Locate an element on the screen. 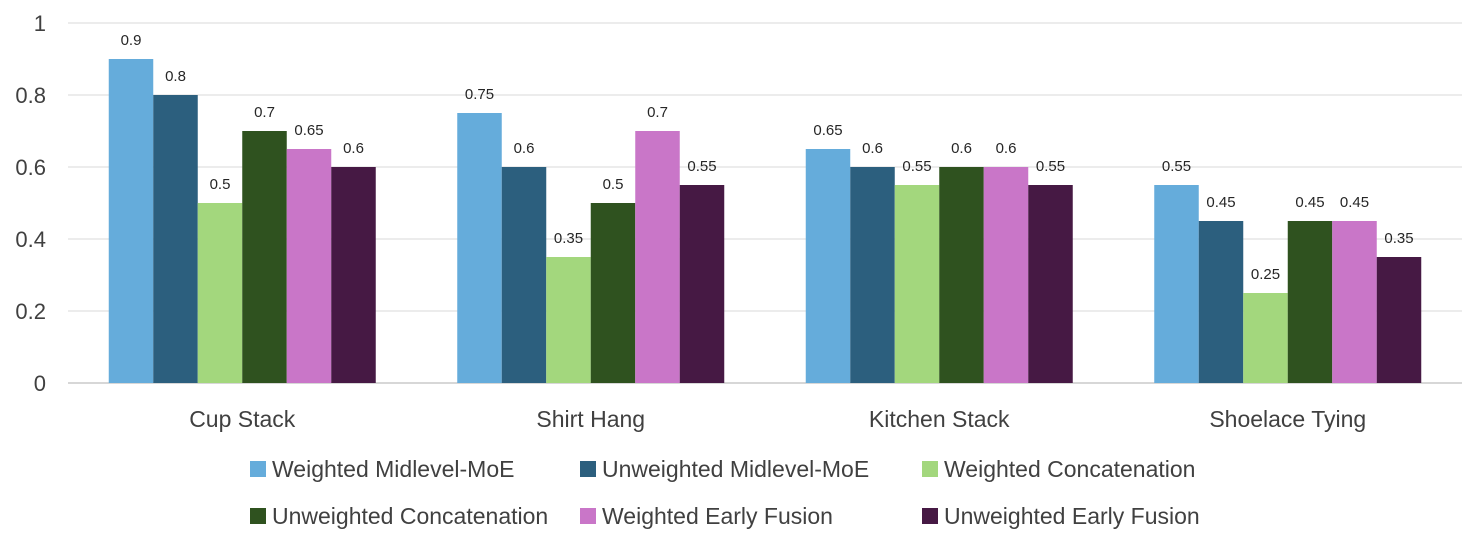 This screenshot has height=548, width=1476. y-tick-label: 0.6 is located at coordinates (30, 167).